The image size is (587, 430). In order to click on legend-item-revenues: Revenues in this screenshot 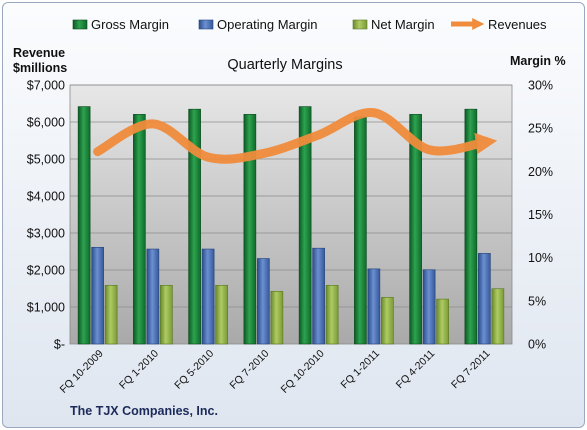, I will do `click(499, 24)`.